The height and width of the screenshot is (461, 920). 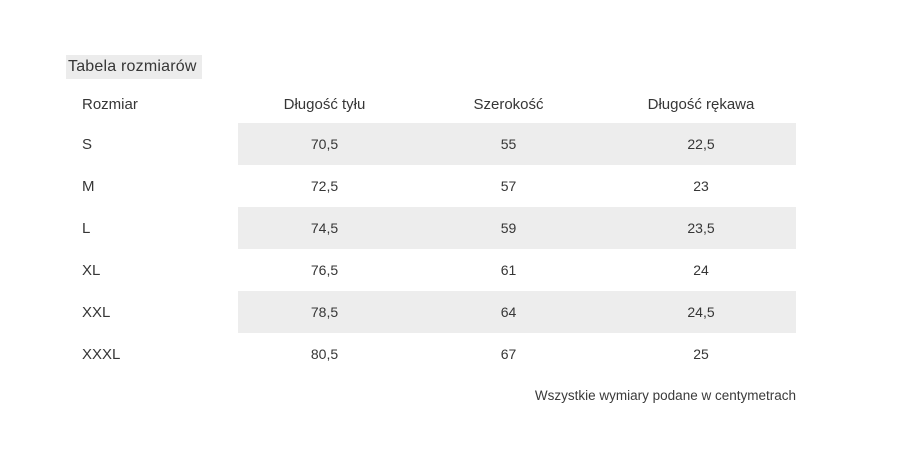 I want to click on width-cell: 67, so click(x=508, y=354).